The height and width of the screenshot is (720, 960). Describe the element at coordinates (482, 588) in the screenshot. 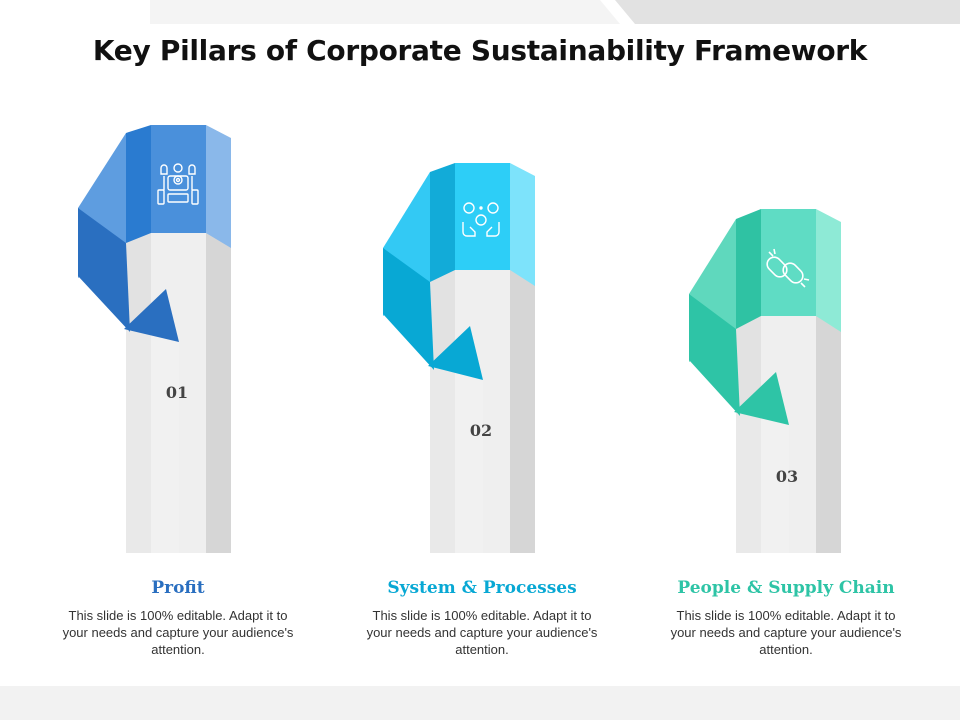

I see `pillar-2-title: System & Processes` at that location.